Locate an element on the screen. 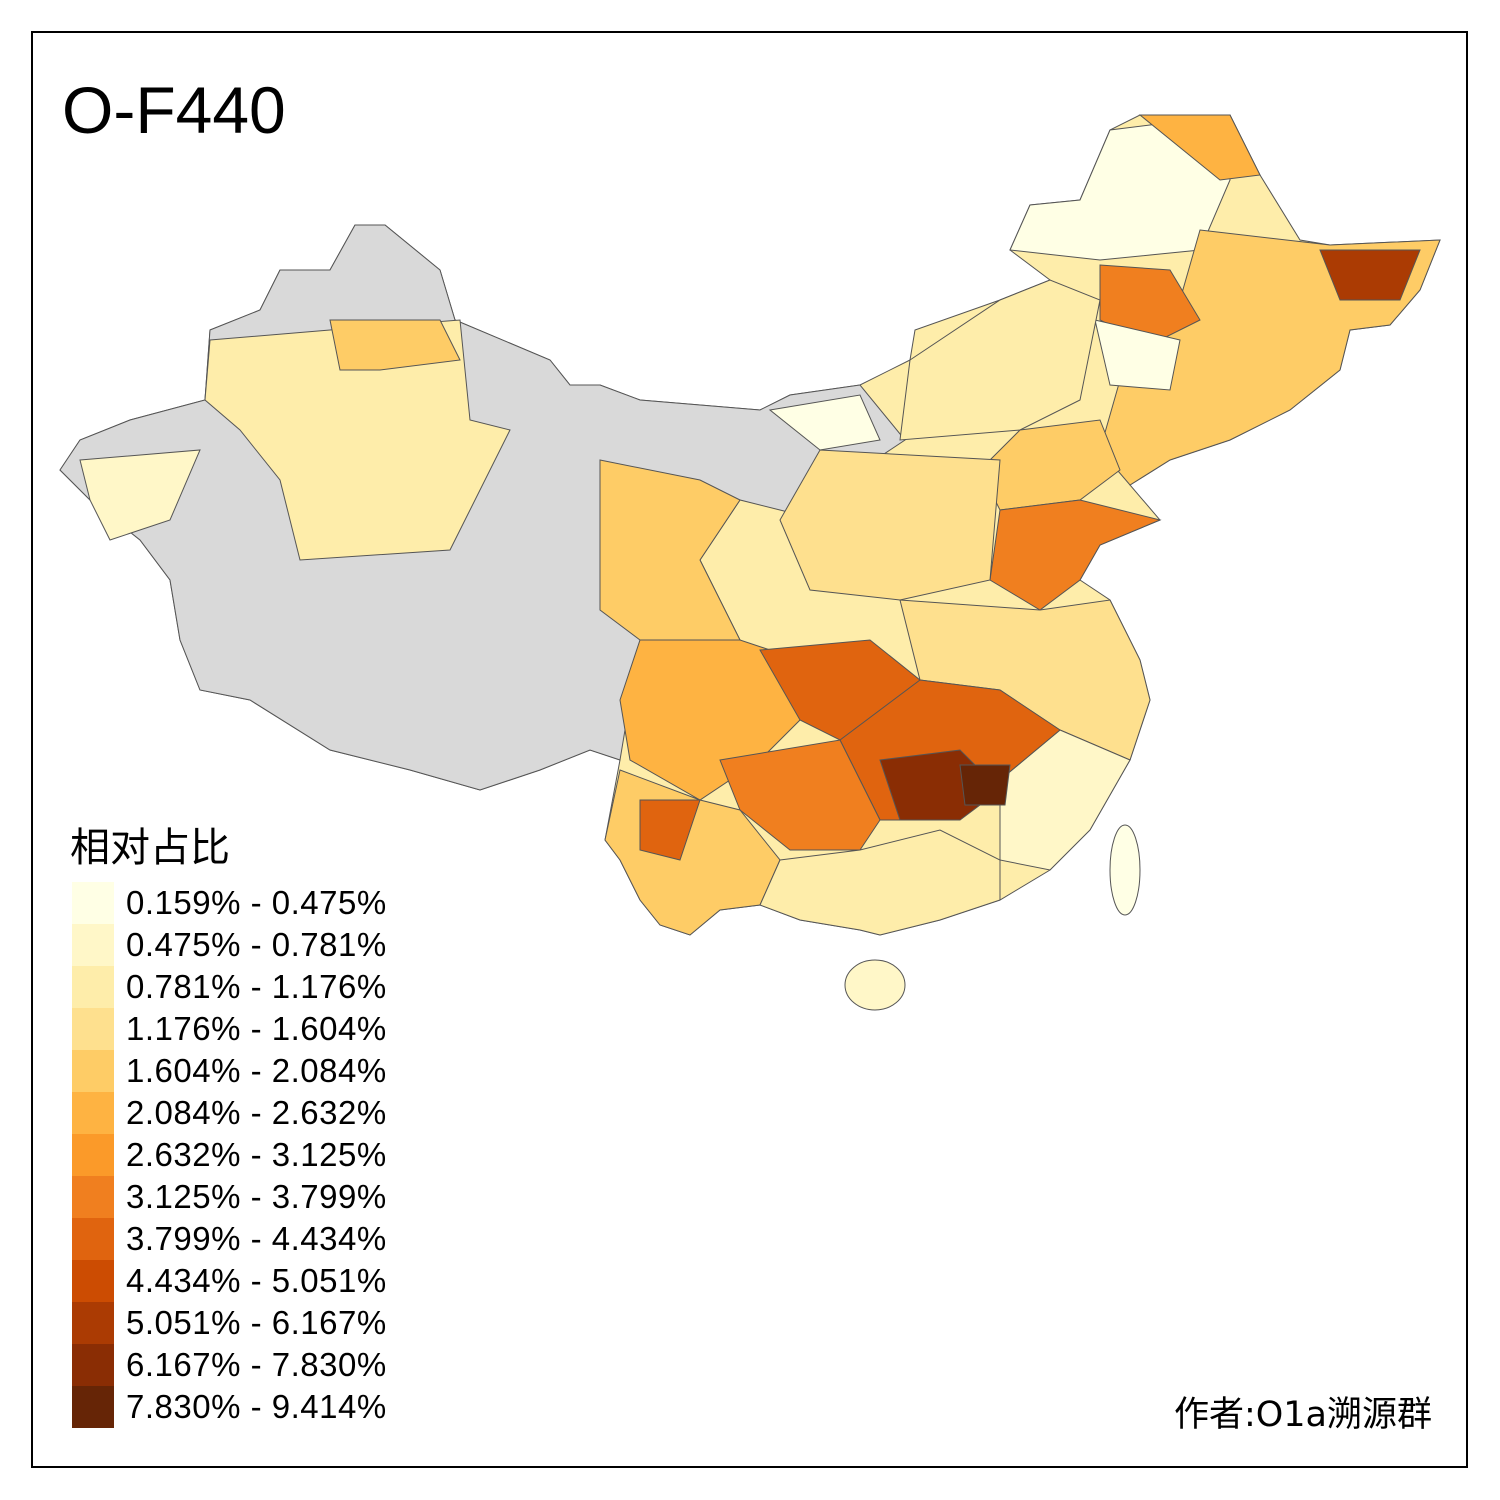 The image size is (1500, 1500). legend-item: 3.125% - 3.799% is located at coordinates (229, 1197).